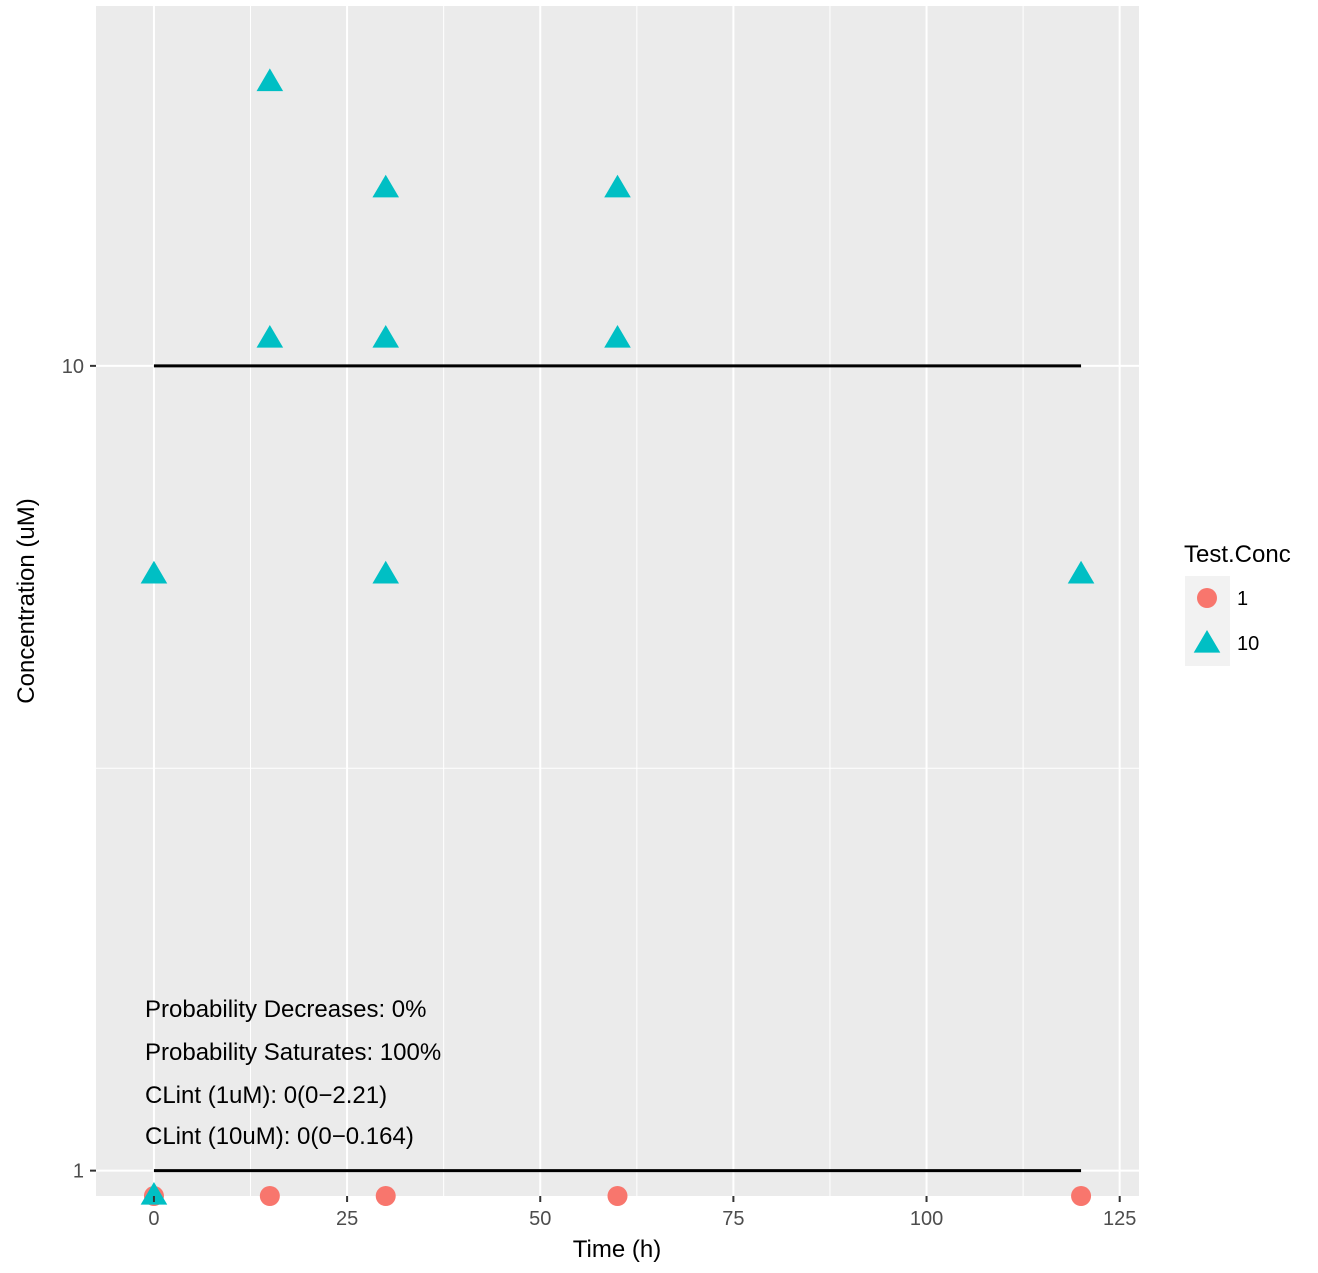  What do you see at coordinates (347, 1219) in the screenshot?
I see `x-tick-label: 25` at bounding box center [347, 1219].